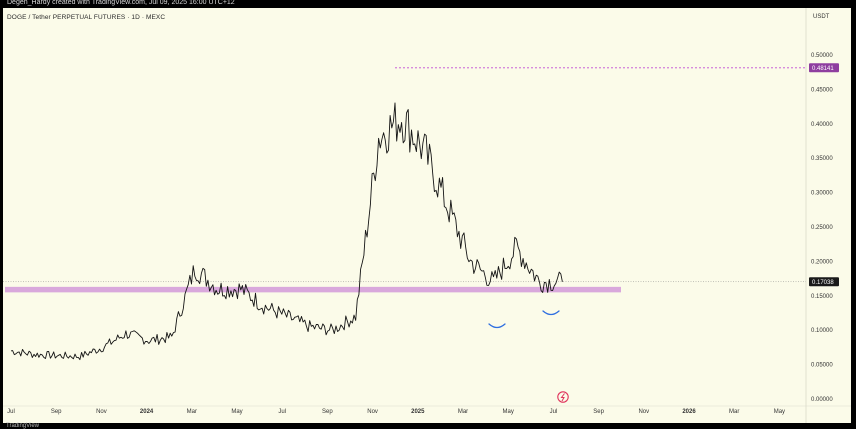 This screenshot has height=429, width=856. What do you see at coordinates (822, 262) in the screenshot?
I see `y-tick-label: 0.20000` at bounding box center [822, 262].